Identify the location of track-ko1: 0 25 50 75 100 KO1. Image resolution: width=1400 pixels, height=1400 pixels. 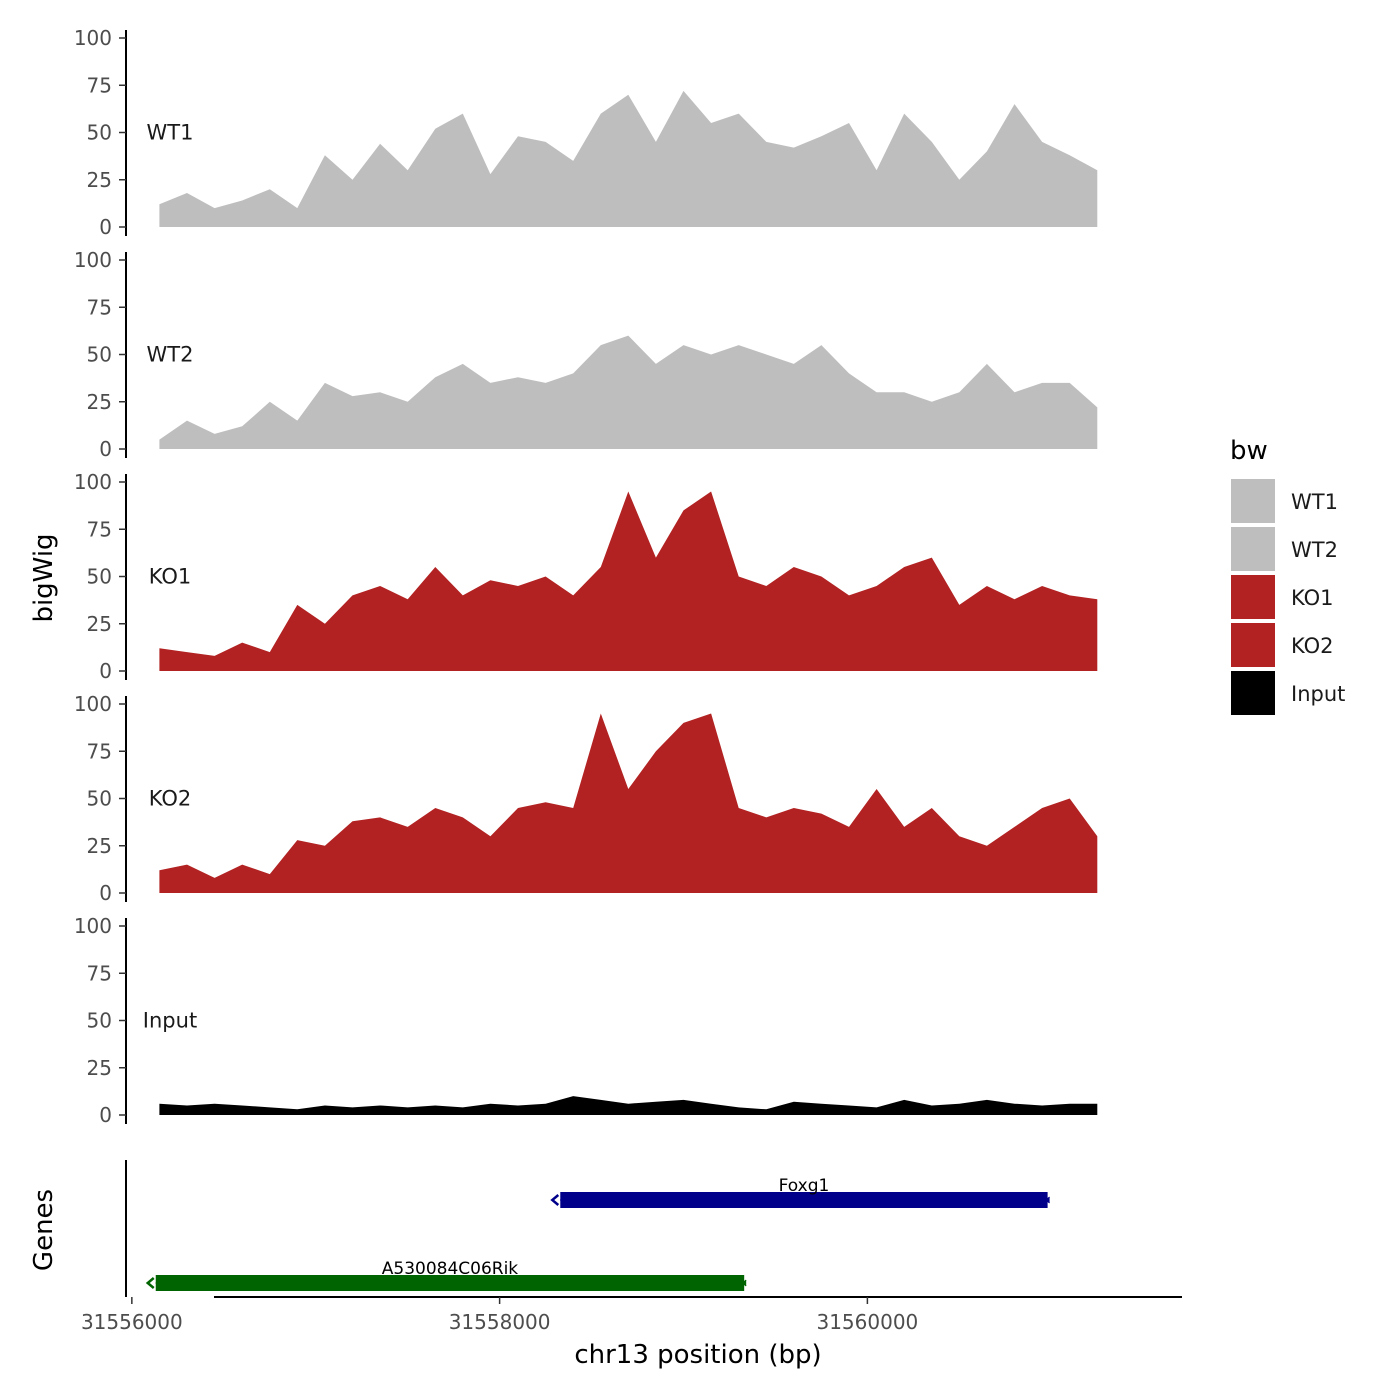
(586, 576).